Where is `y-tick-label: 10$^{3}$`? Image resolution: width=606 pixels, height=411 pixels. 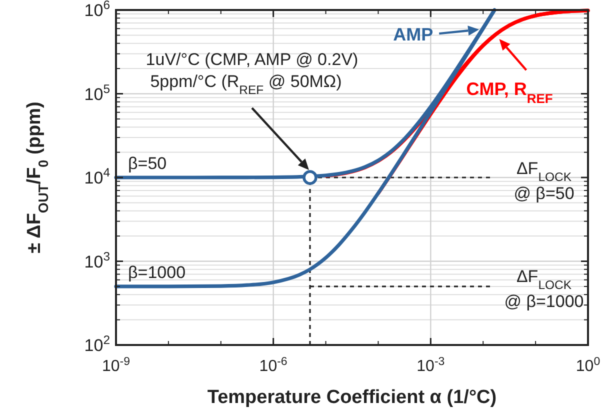
y-tick-label: 10$^{3}$ is located at coordinates (97, 260).